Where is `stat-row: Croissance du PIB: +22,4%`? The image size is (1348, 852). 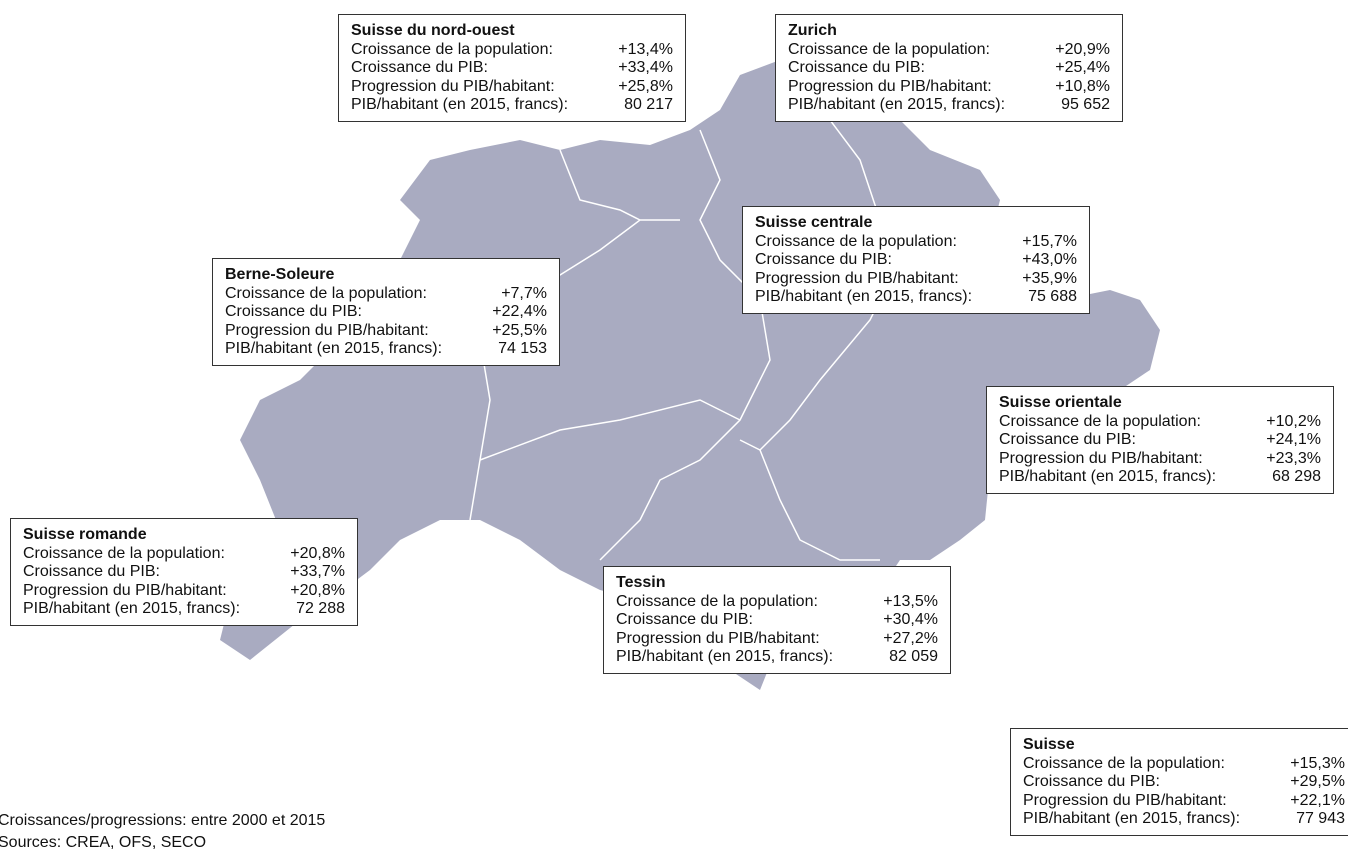
stat-row: Croissance du PIB: +22,4% is located at coordinates (386, 312).